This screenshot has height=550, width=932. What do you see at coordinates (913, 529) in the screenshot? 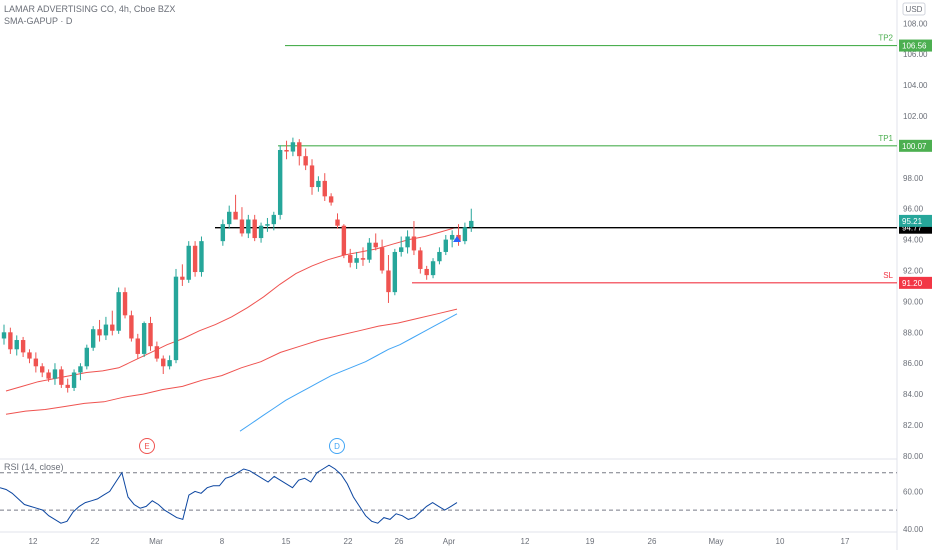
I see `rsi-tick-label: 40.00` at bounding box center [913, 529].